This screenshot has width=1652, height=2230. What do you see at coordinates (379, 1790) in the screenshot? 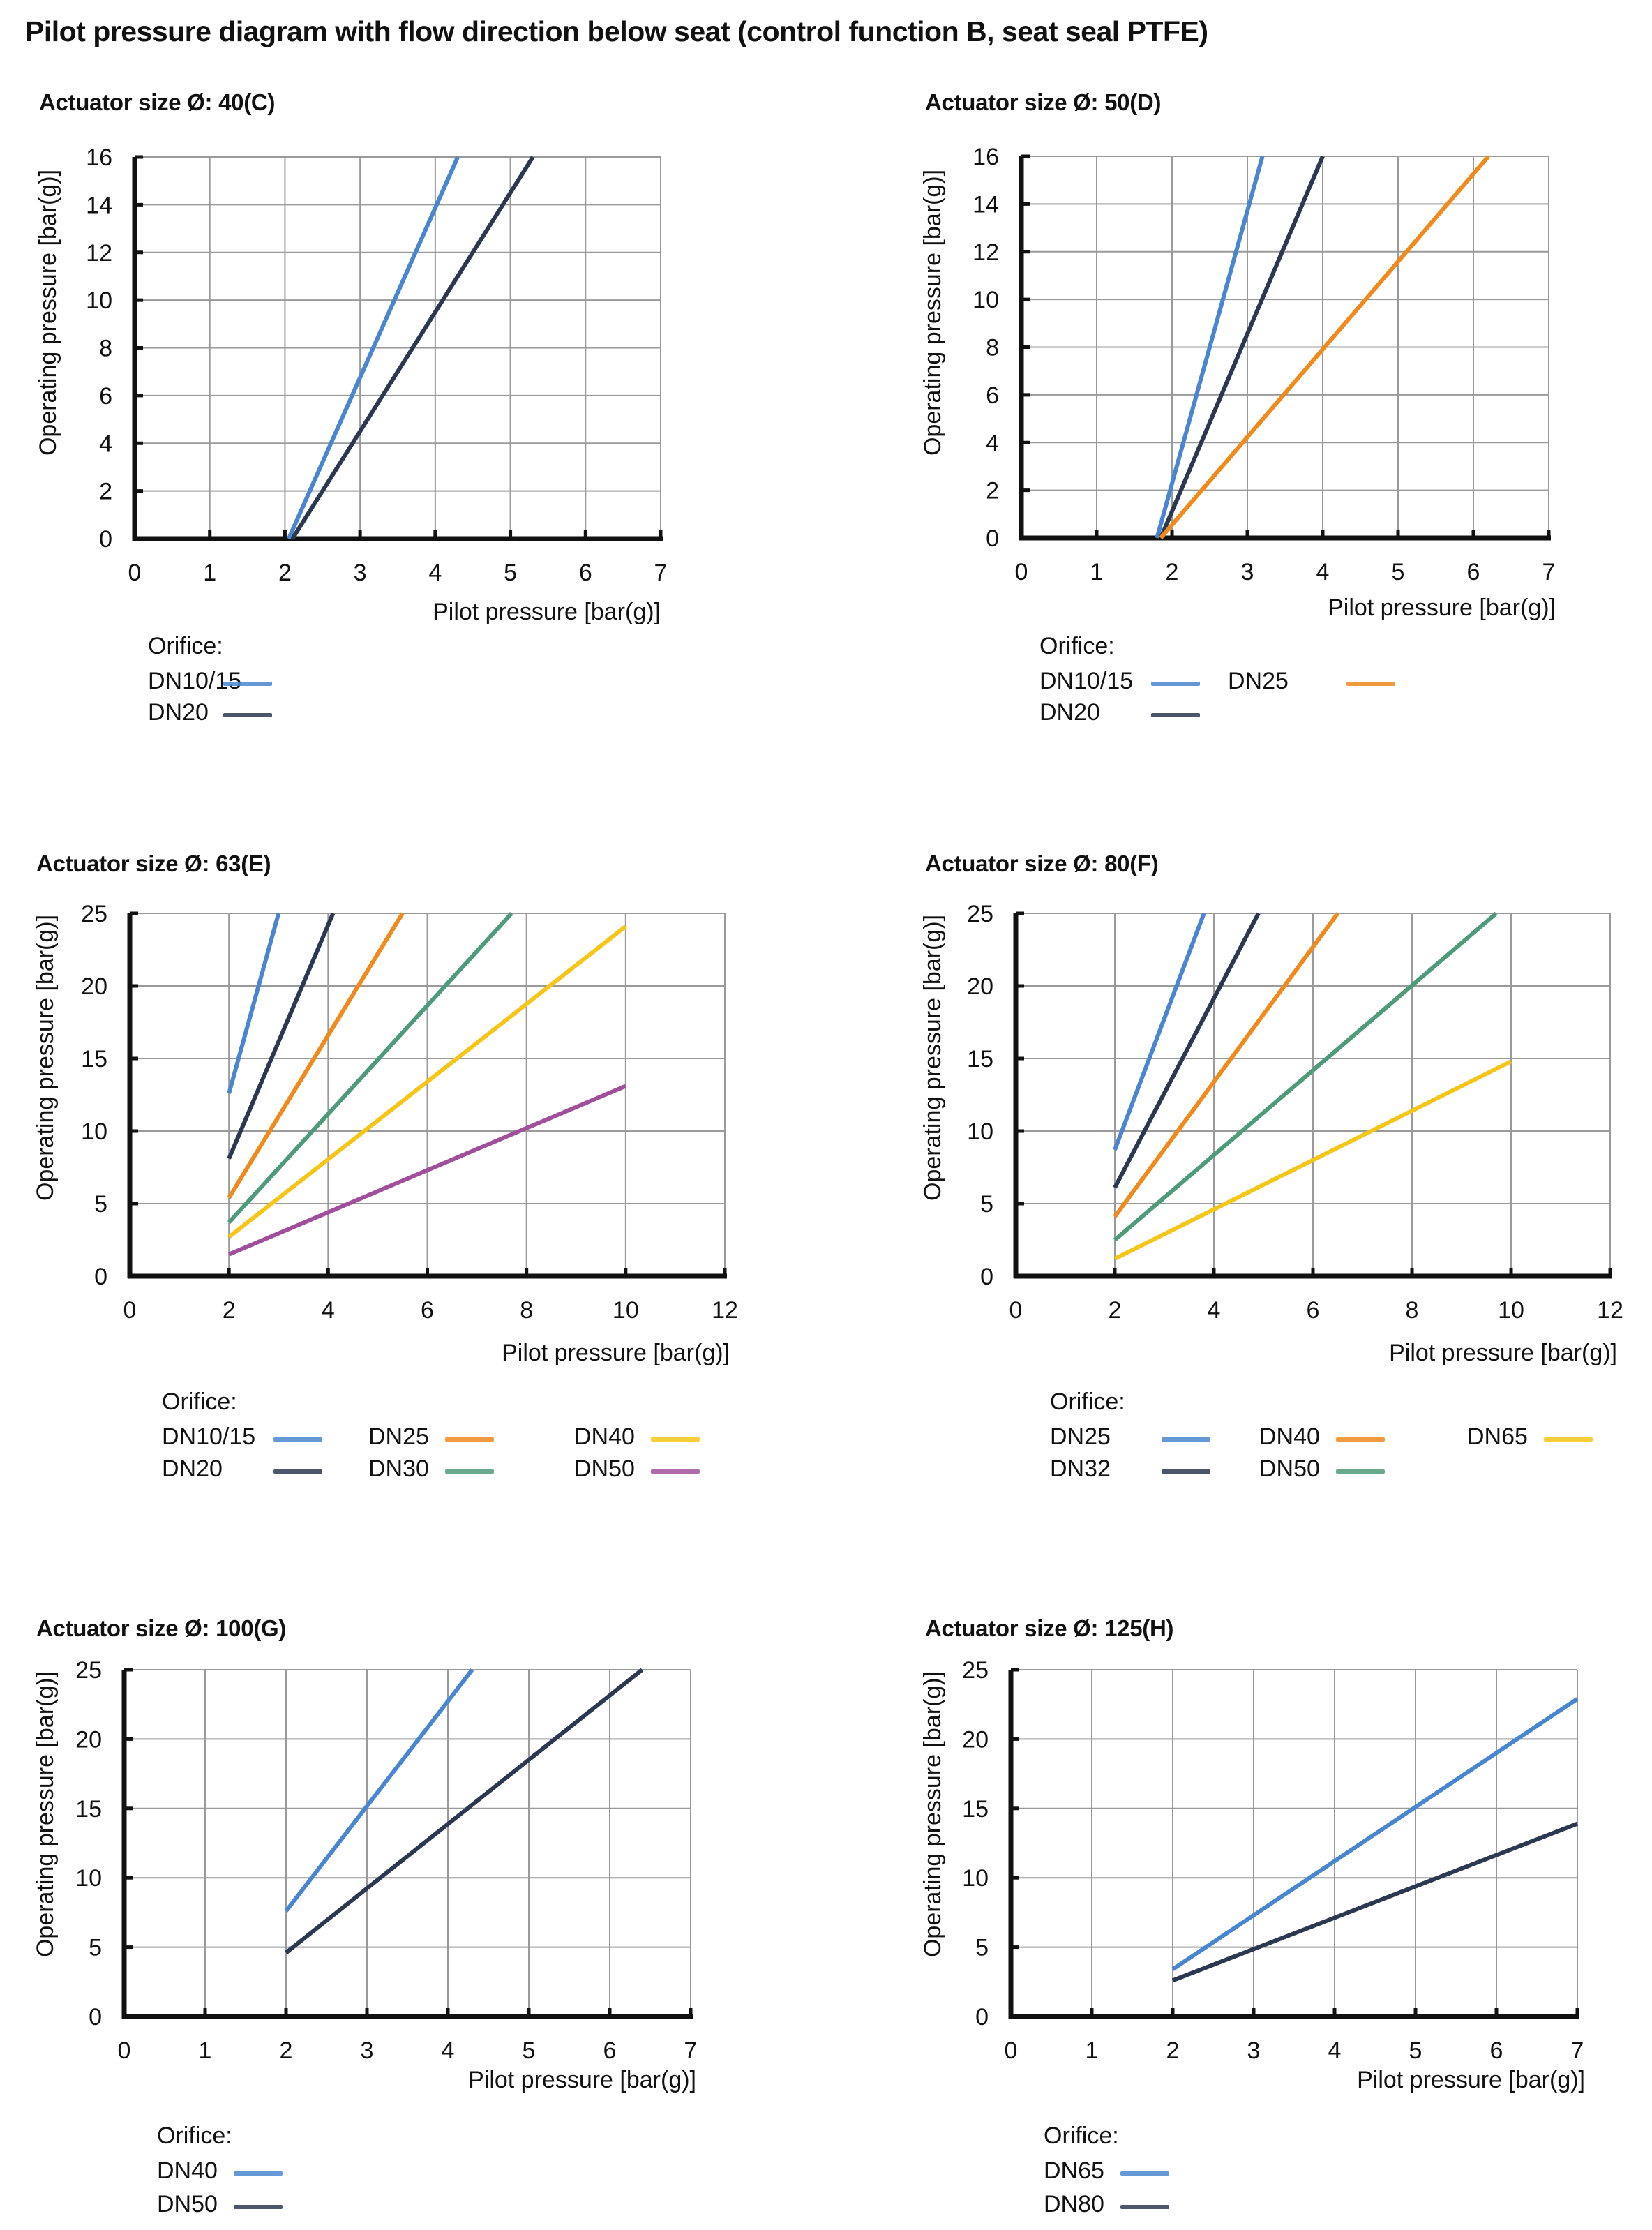
I see `series-line-dn40` at bounding box center [379, 1790].